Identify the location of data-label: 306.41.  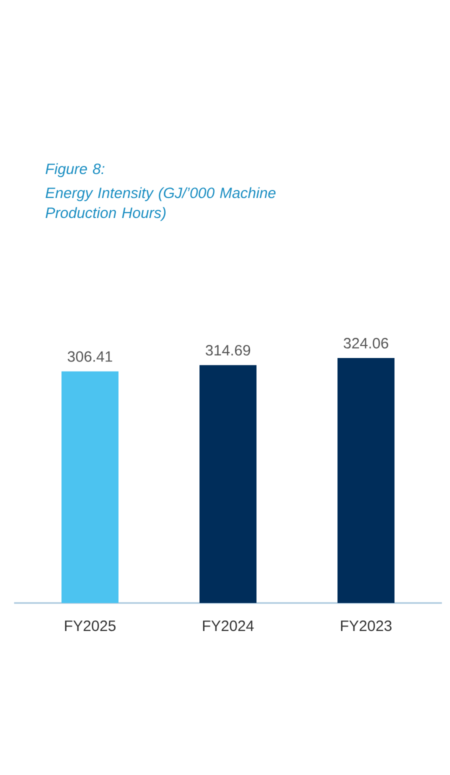
(90, 356).